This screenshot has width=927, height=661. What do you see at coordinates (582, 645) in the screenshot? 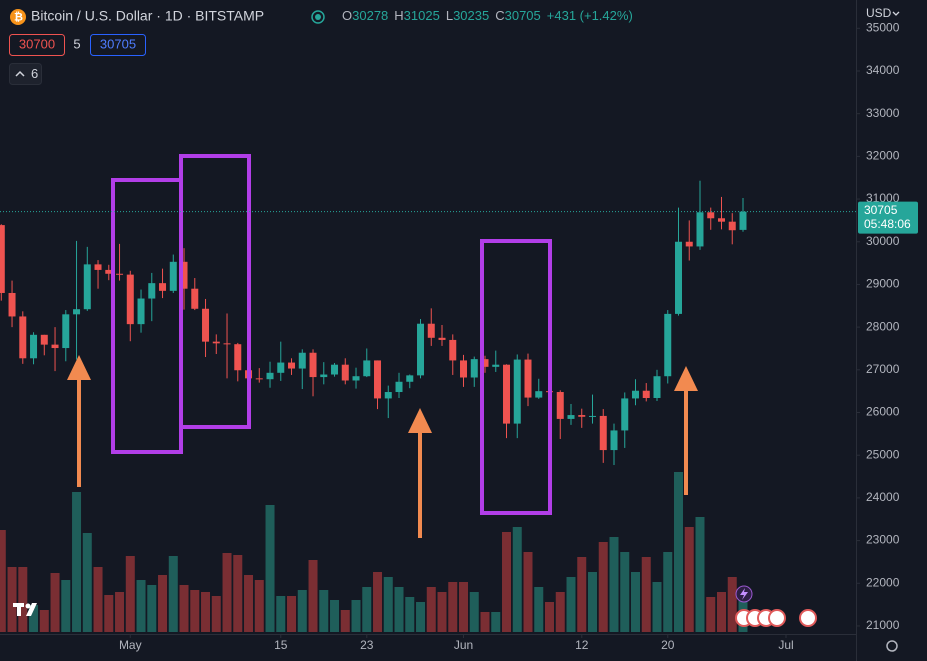
I see `x-tick-label: 12` at bounding box center [582, 645].